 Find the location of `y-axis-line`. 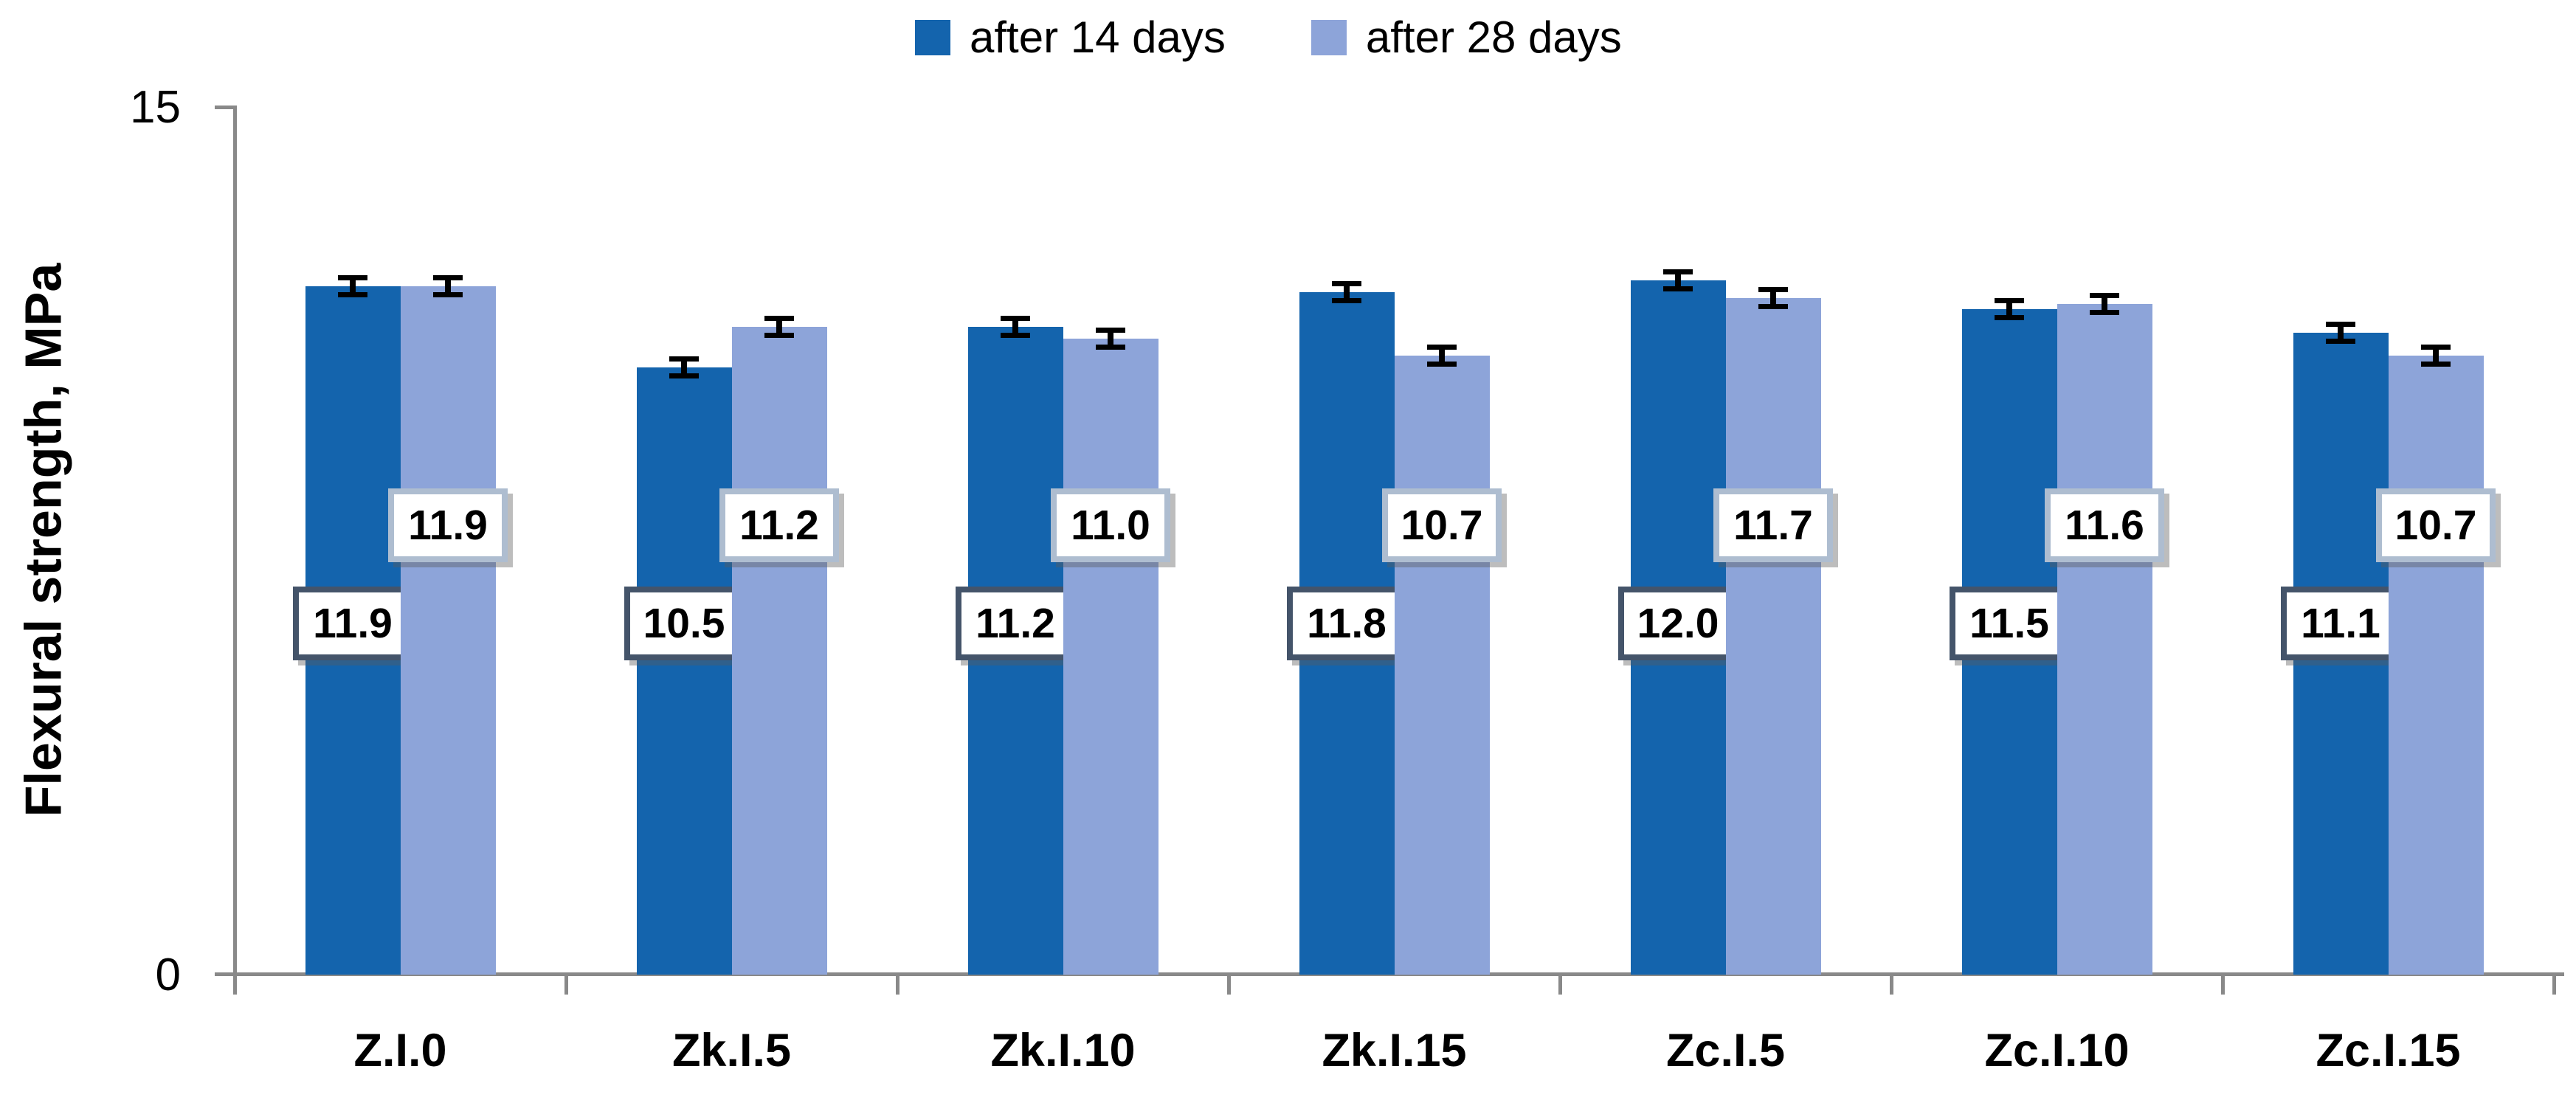

y-axis-line is located at coordinates (235, 550).